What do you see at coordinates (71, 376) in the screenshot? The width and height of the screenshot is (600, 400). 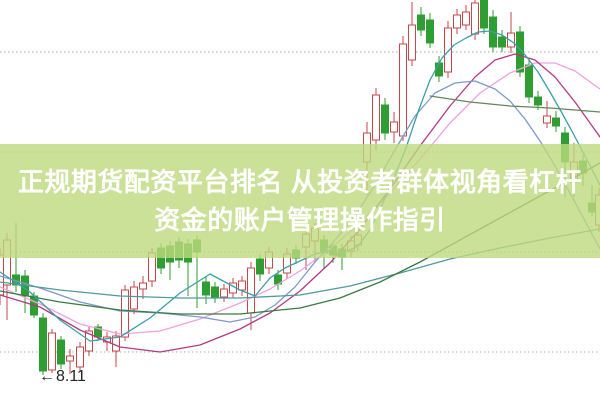 I see `low-price-value: 8.11` at bounding box center [71, 376].